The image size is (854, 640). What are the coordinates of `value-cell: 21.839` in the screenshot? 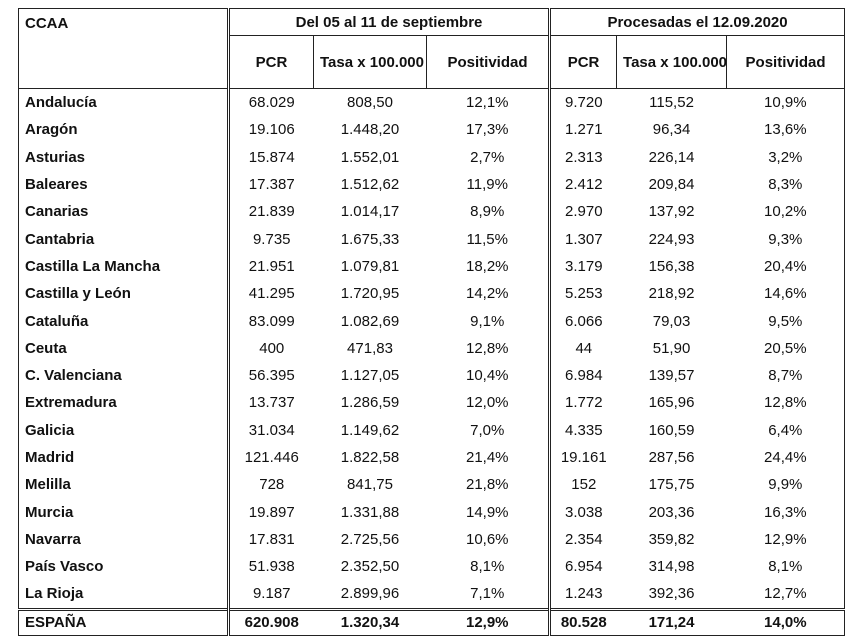 It's located at (271, 212).